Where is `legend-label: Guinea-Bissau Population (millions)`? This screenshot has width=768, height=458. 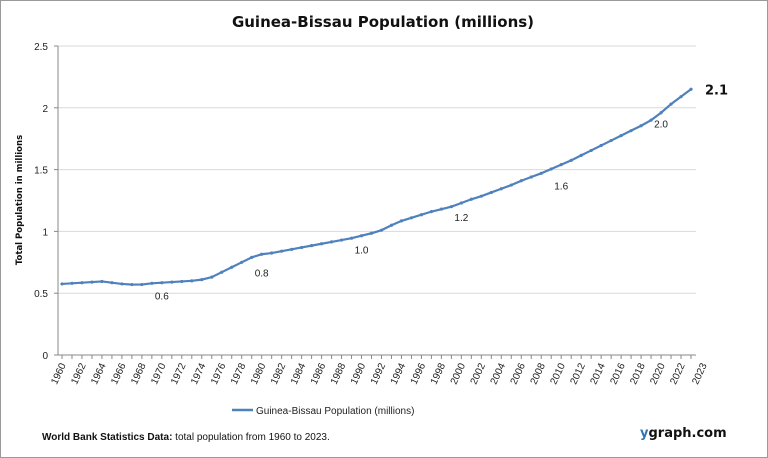
legend-label: Guinea-Bissau Population (millions) is located at coordinates (335, 411).